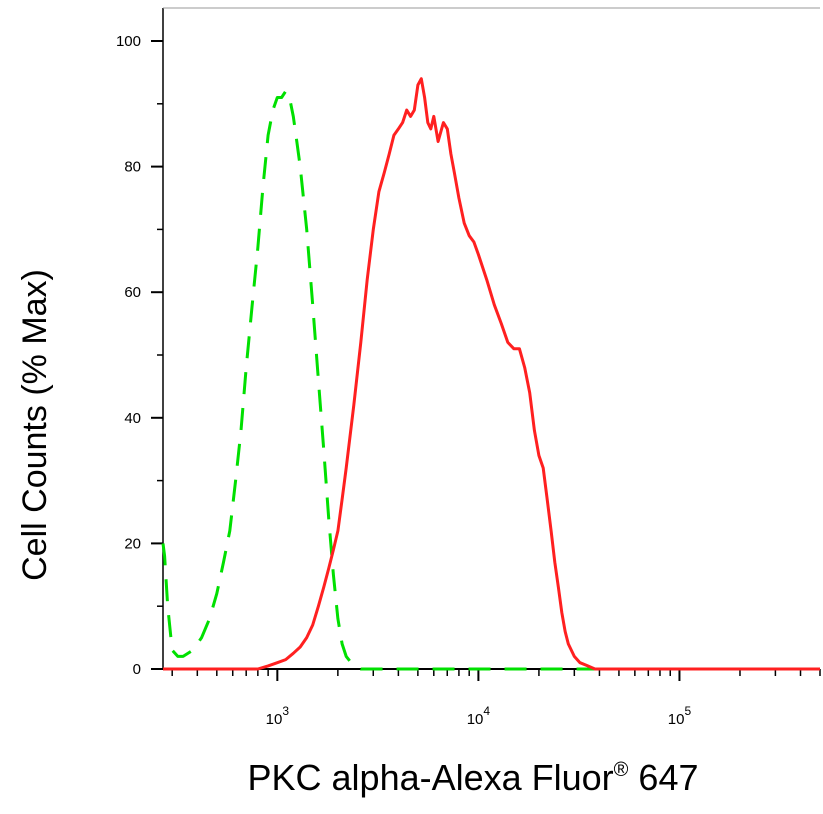  I want to click on x-tick-label: 10³, so click(278, 716).